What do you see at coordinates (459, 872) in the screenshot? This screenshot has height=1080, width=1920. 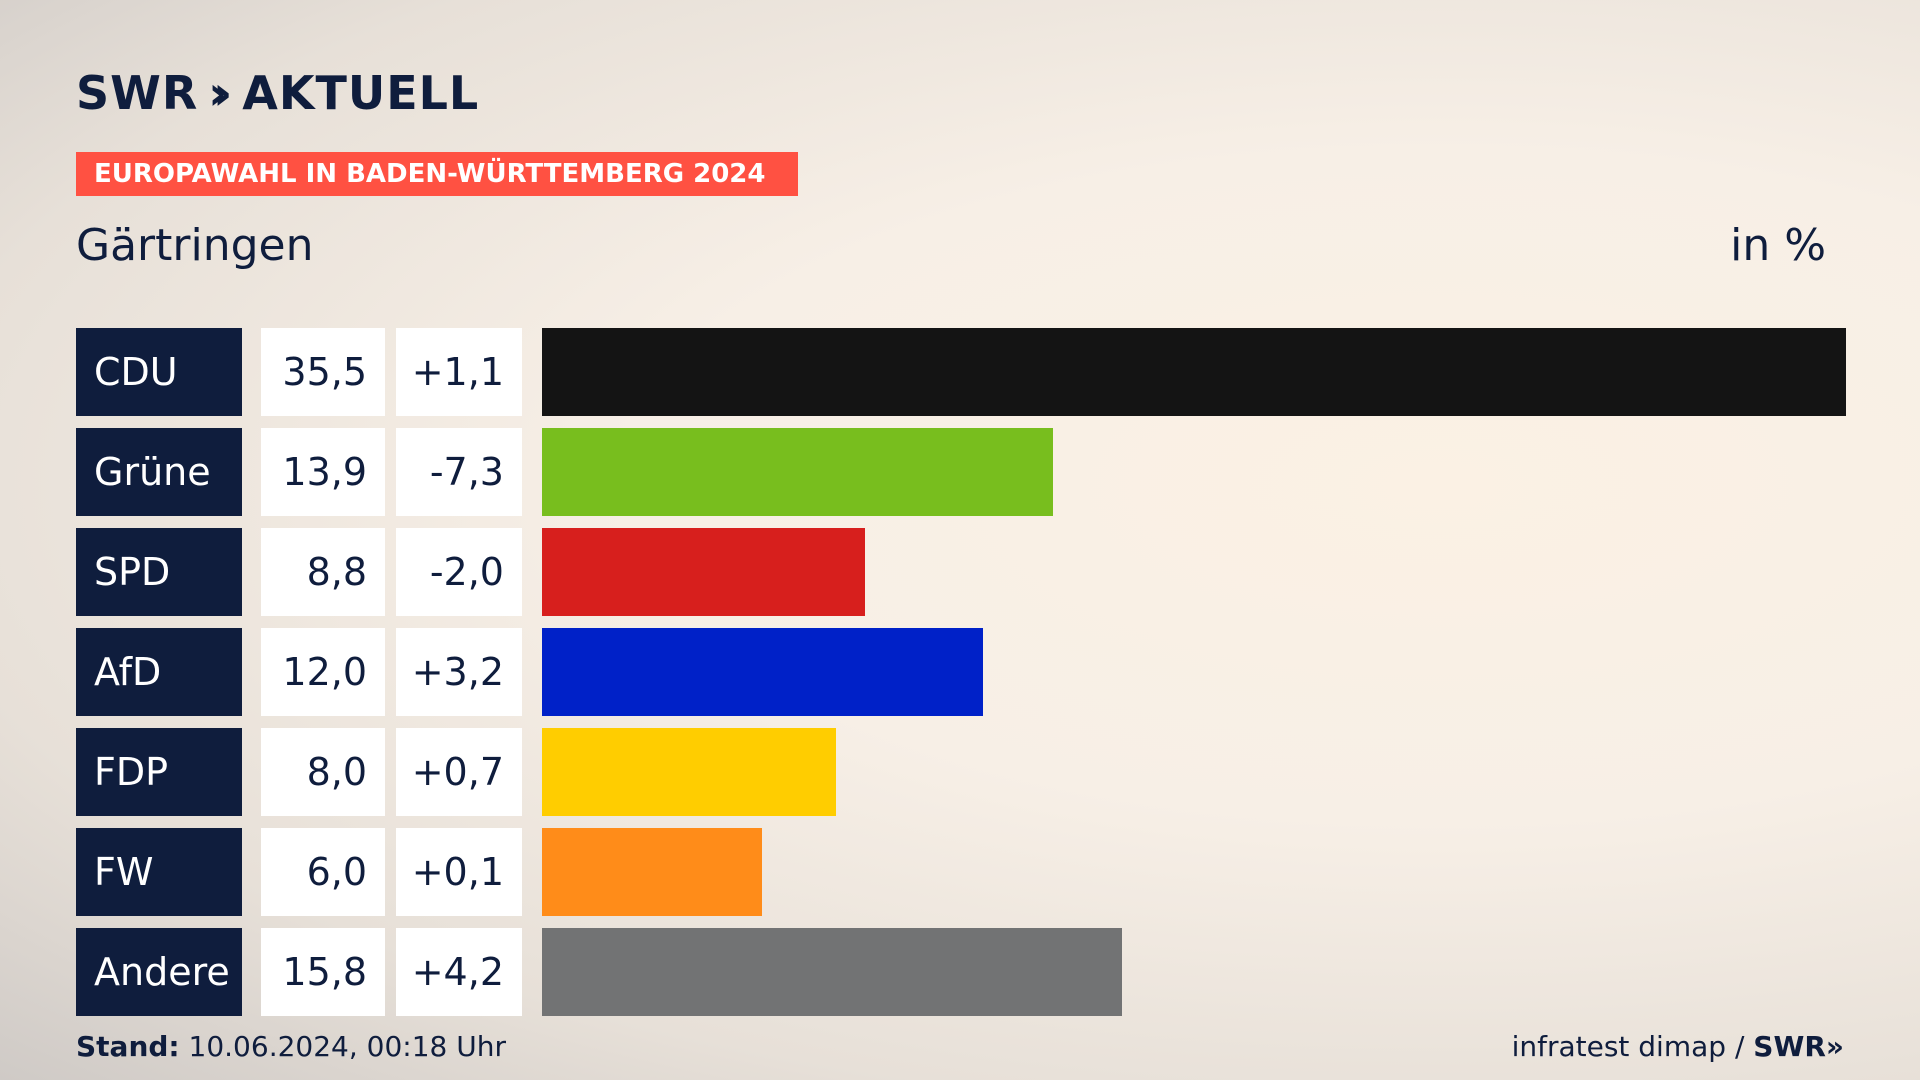 I see `vote-change-label: +0,1` at bounding box center [459, 872].